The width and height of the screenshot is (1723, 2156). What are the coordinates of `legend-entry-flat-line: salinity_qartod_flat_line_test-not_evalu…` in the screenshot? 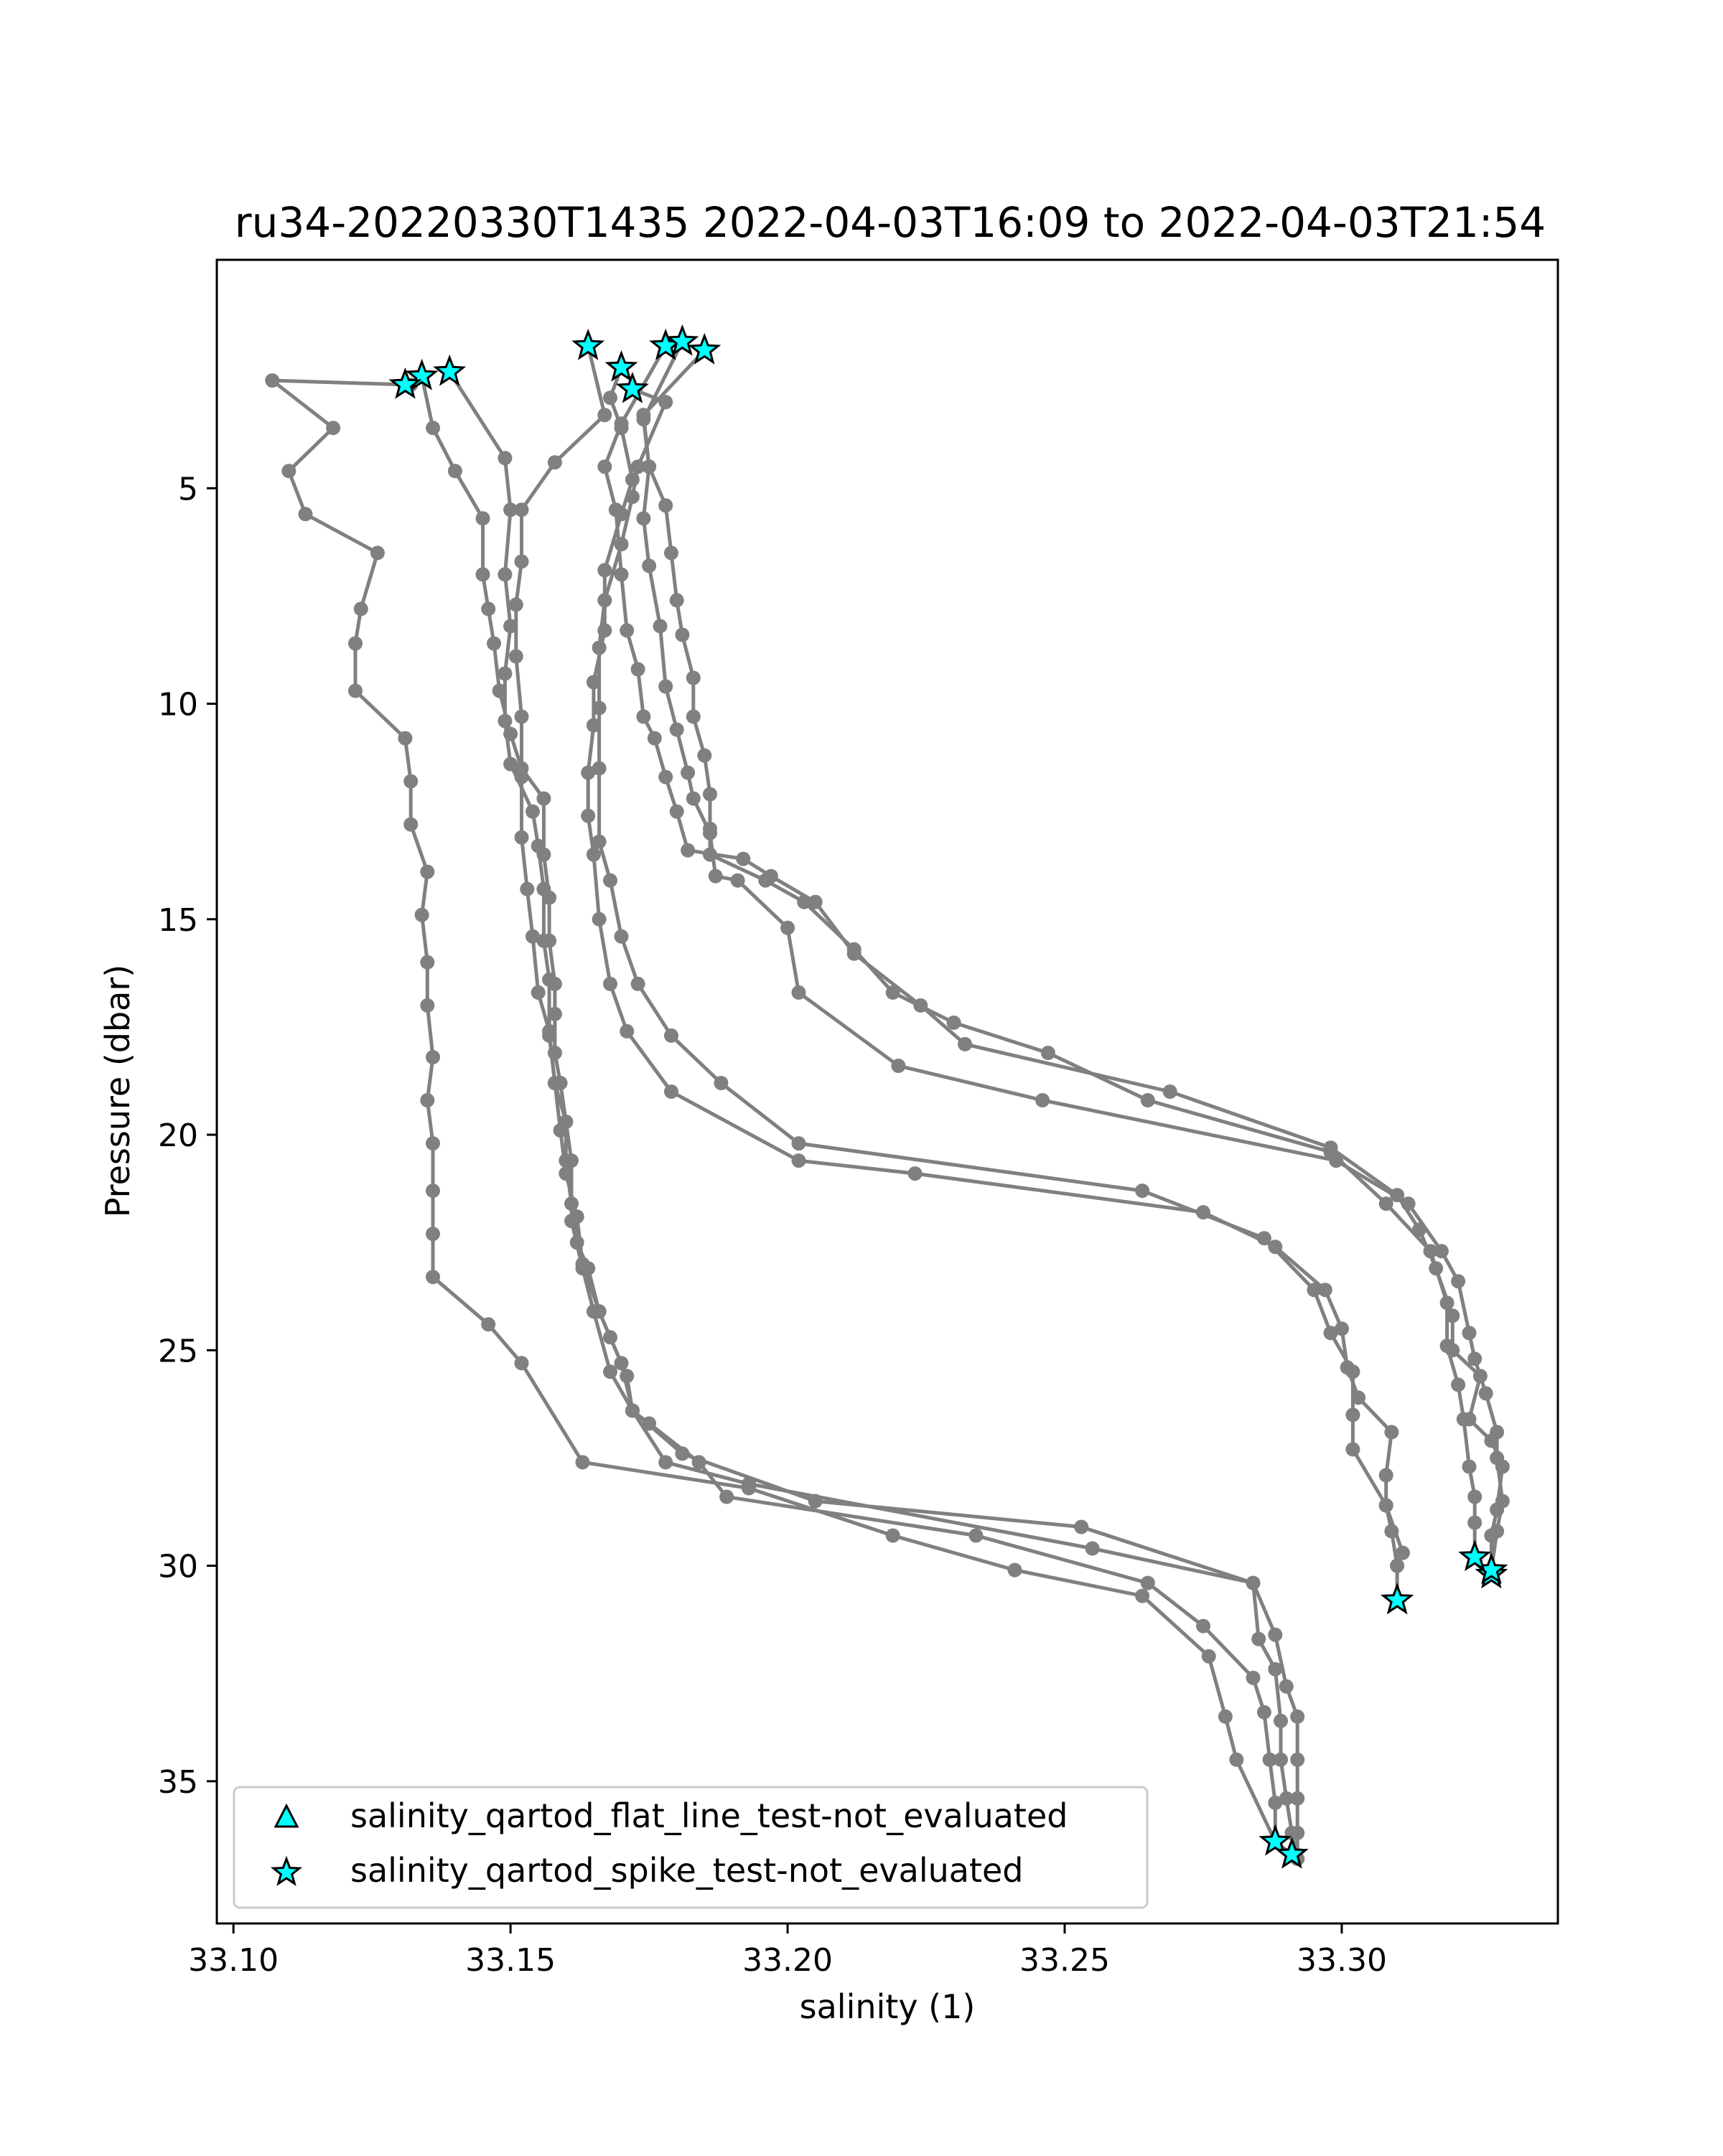 It's located at (709, 1815).